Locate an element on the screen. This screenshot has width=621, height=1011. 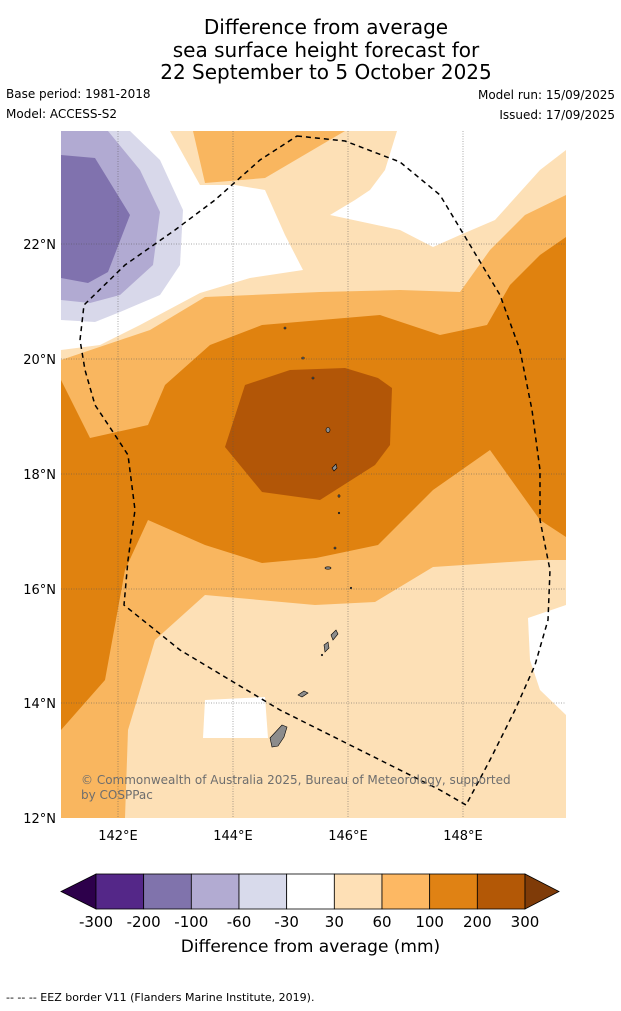
islands is located at coordinates (311, 537).